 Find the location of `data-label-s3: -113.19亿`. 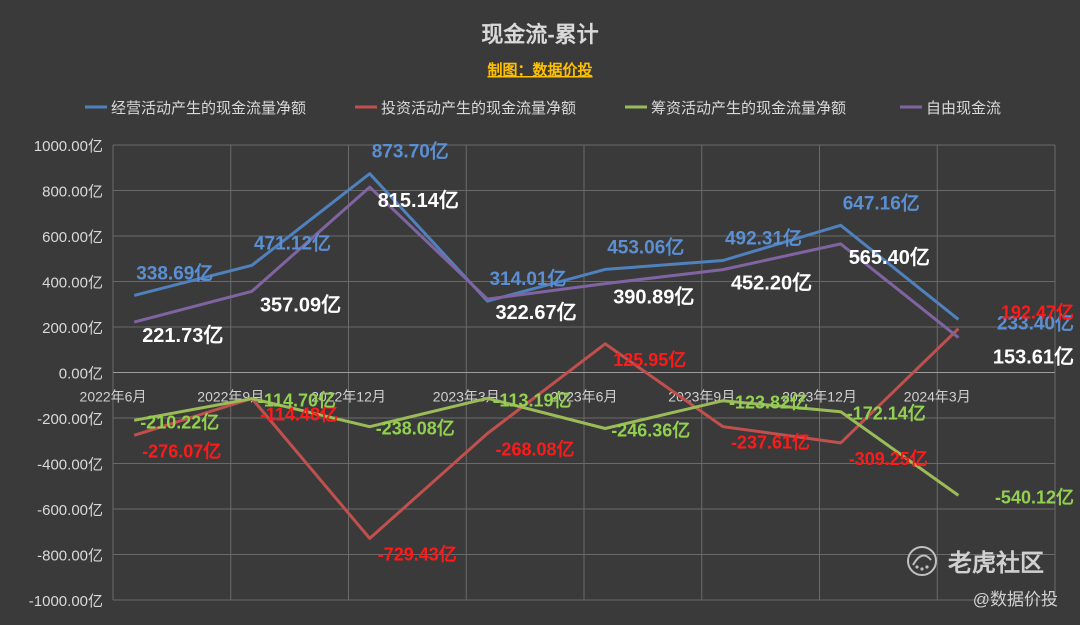

data-label-s3: -113.19亿 is located at coordinates (532, 399).